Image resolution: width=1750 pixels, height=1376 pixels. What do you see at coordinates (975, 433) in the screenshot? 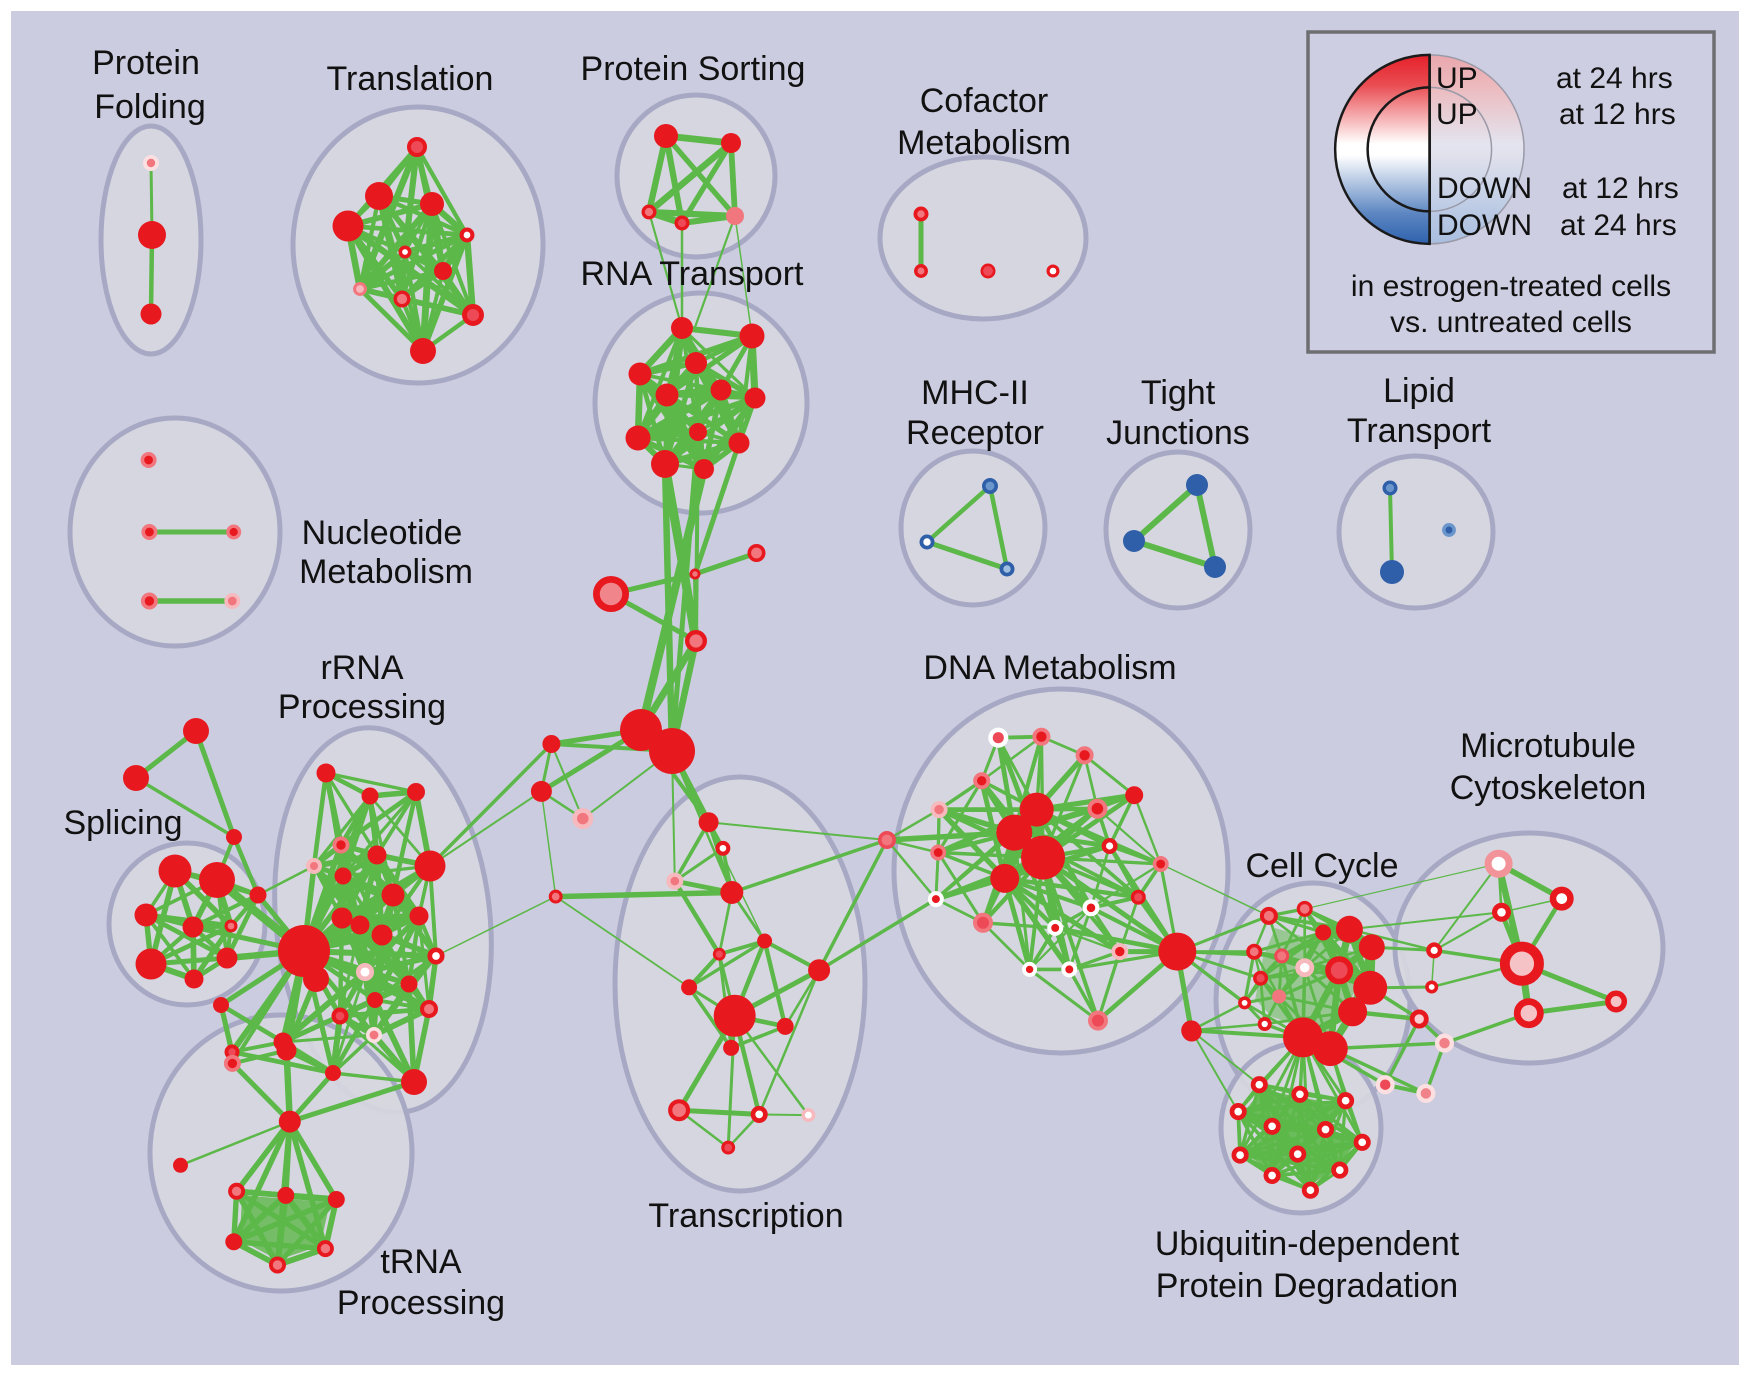
I see `svg-text: Receptor` at bounding box center [975, 433].